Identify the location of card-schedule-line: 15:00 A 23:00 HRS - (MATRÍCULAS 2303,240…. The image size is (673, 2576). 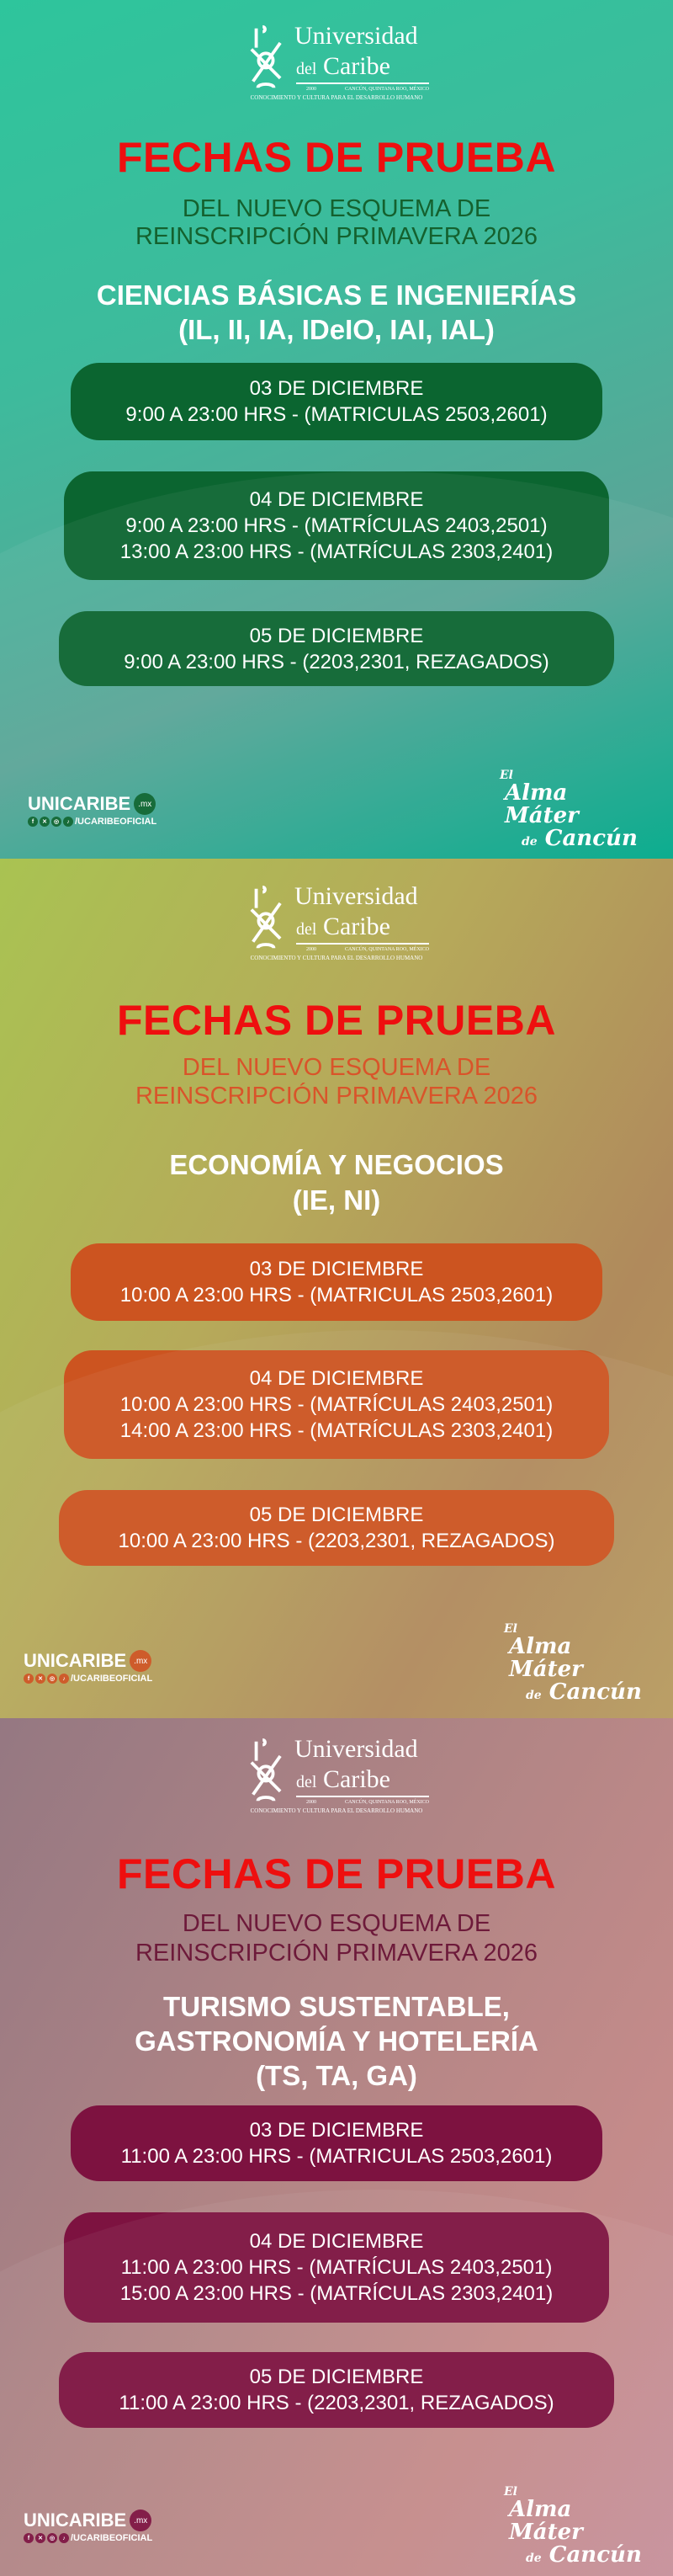
(336, 2293).